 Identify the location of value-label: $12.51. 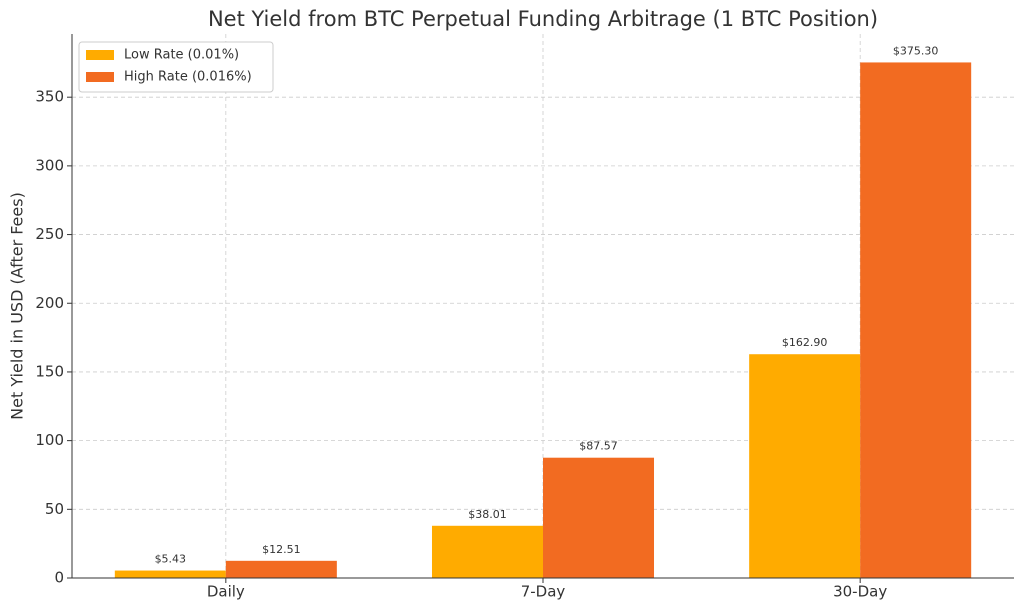
(281, 549).